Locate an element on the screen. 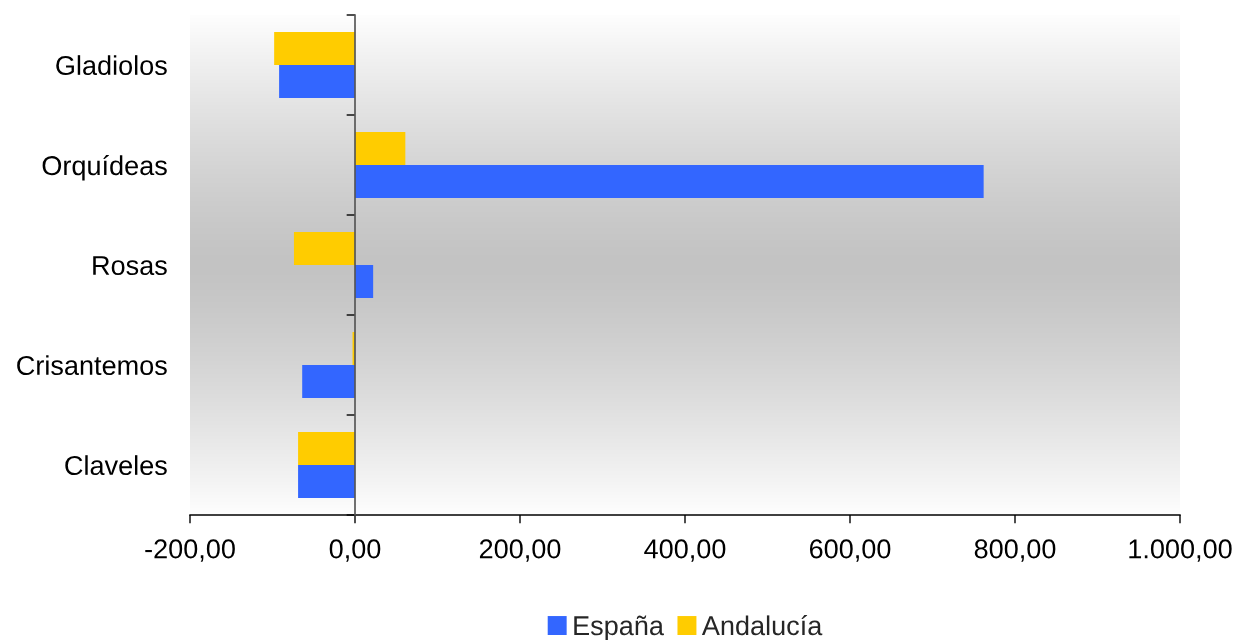 The image size is (1237, 640). x-tick-label: 0,00 is located at coordinates (355, 550).